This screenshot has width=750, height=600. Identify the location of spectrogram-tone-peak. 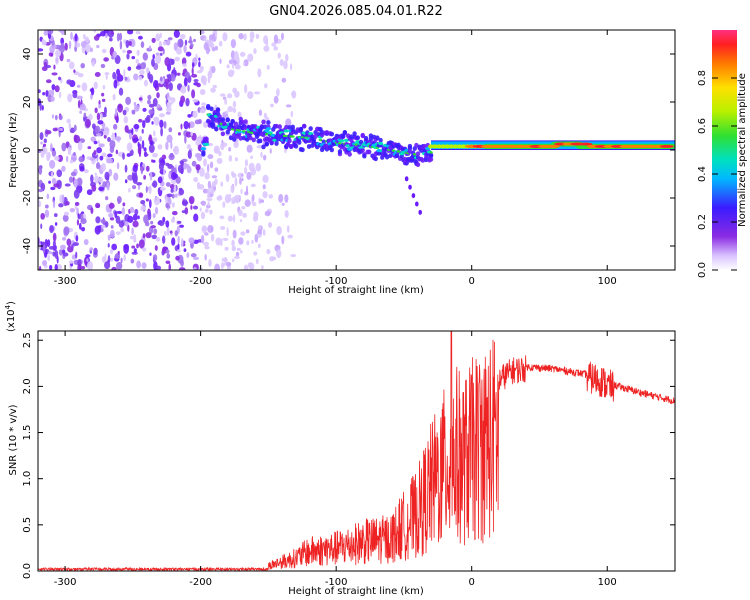
(666, 146).